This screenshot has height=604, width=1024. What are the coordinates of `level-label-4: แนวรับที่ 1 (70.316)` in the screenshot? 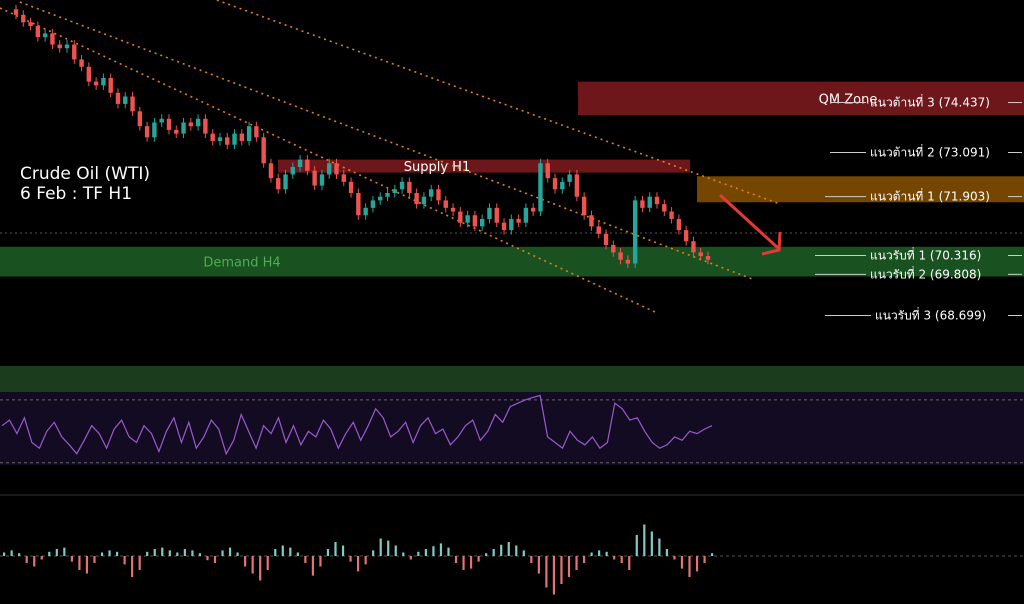 It's located at (925, 254).